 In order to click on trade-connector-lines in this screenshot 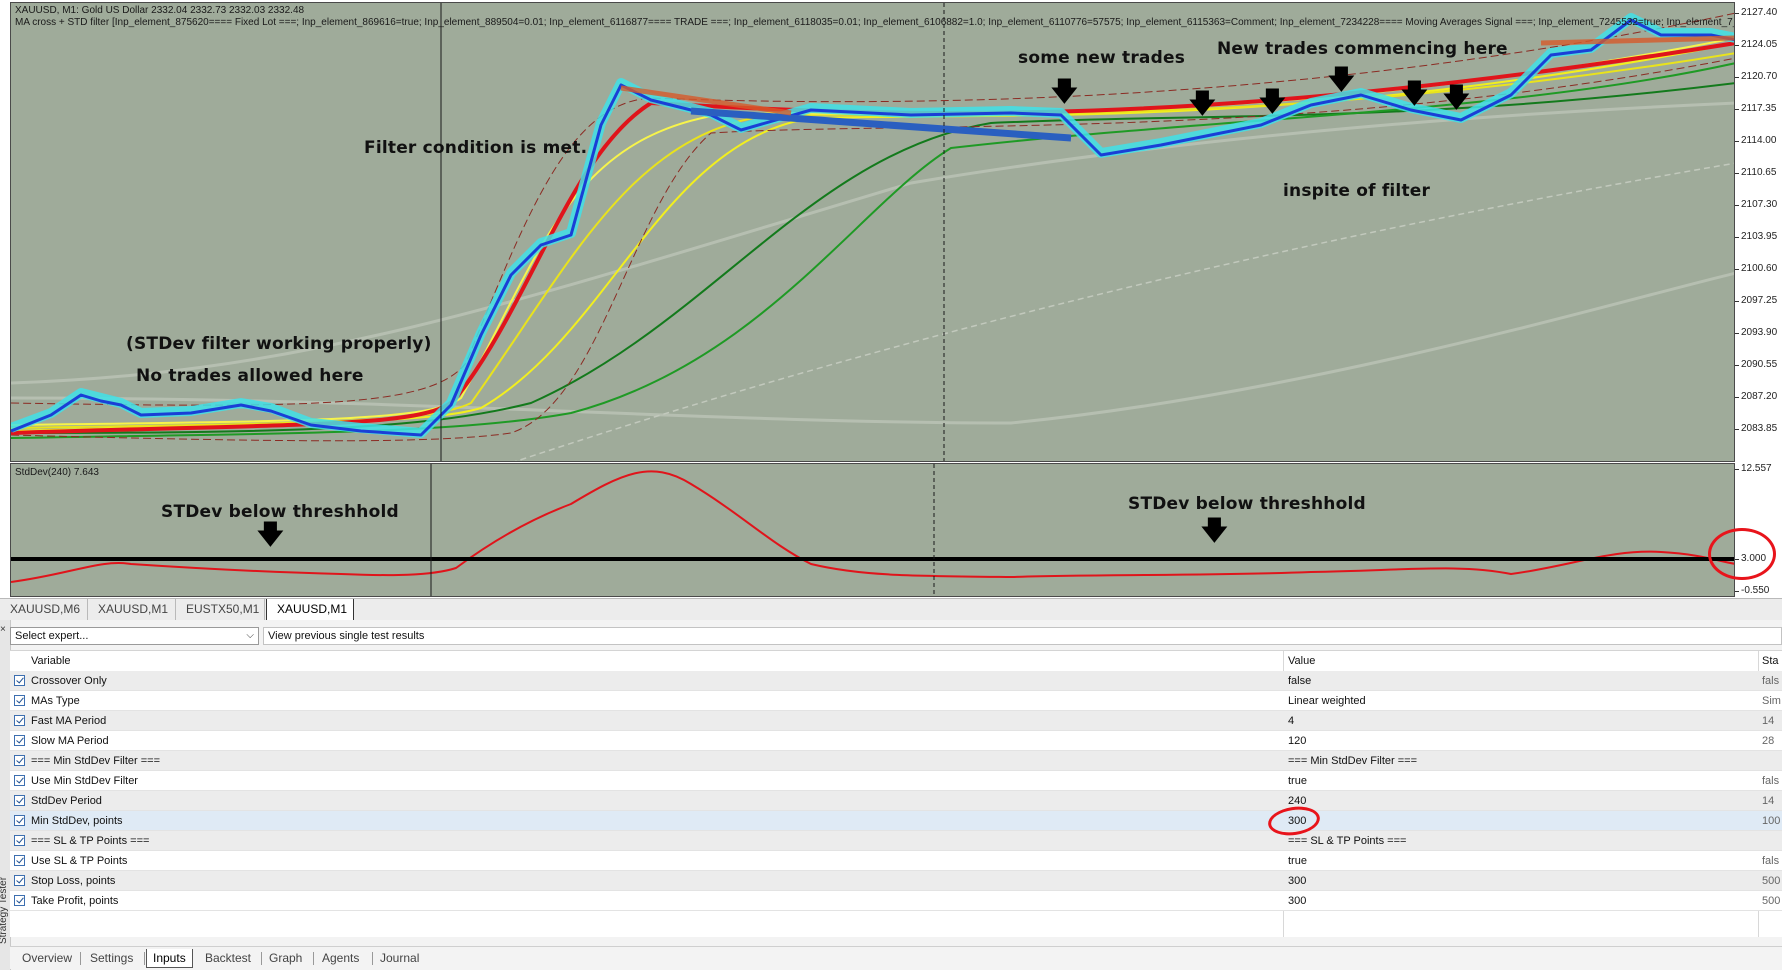, I will do `click(881, 124)`.